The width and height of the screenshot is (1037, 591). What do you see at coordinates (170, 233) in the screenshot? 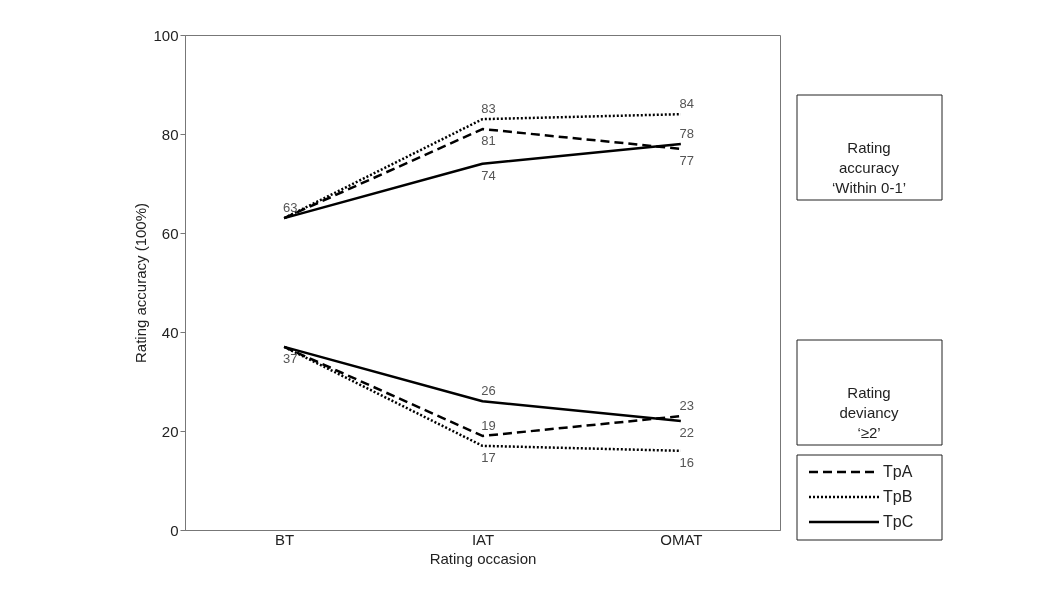
I see `y-tick-label: 60` at bounding box center [170, 233].